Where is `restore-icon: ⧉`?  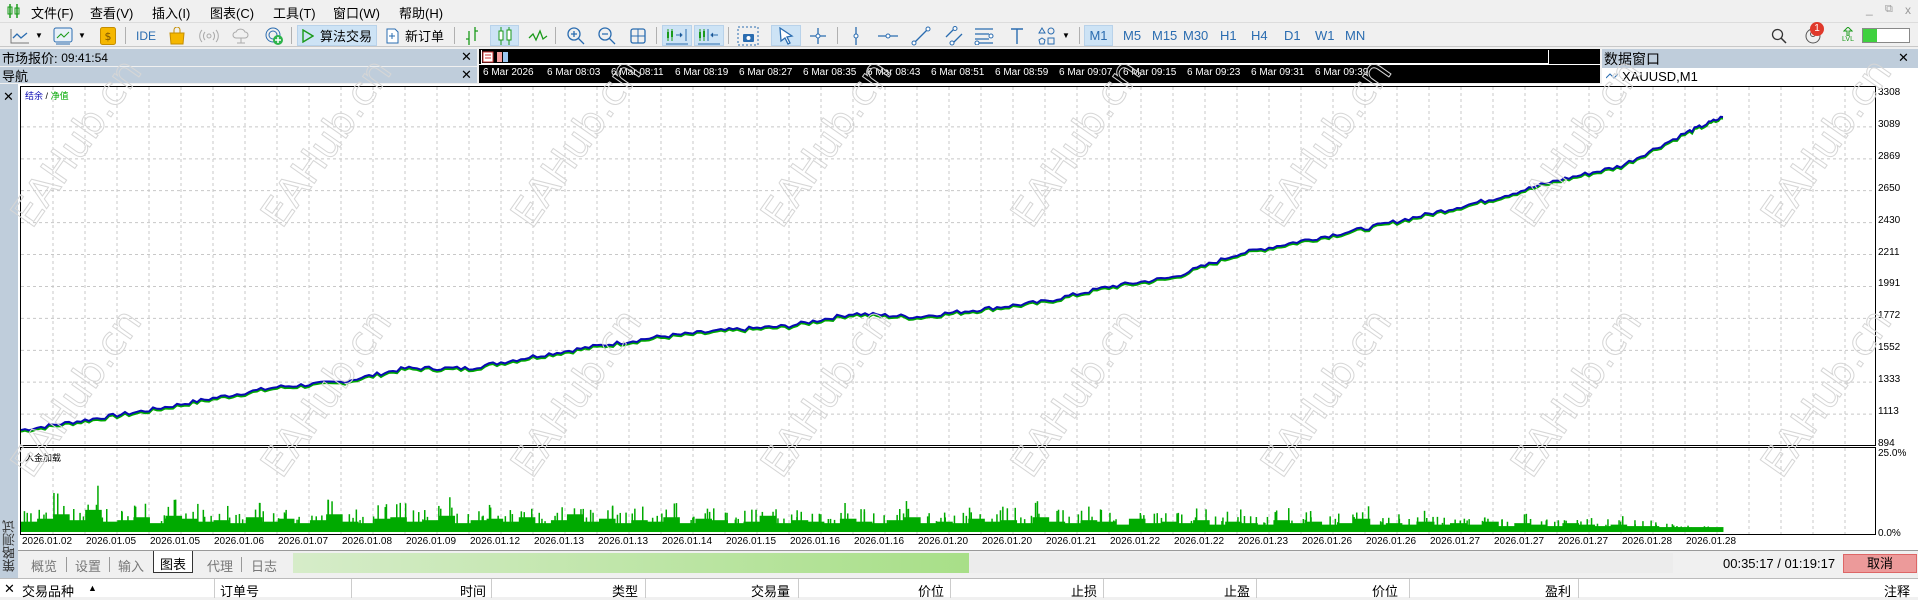 restore-icon: ⧉ is located at coordinates (1889, 9).